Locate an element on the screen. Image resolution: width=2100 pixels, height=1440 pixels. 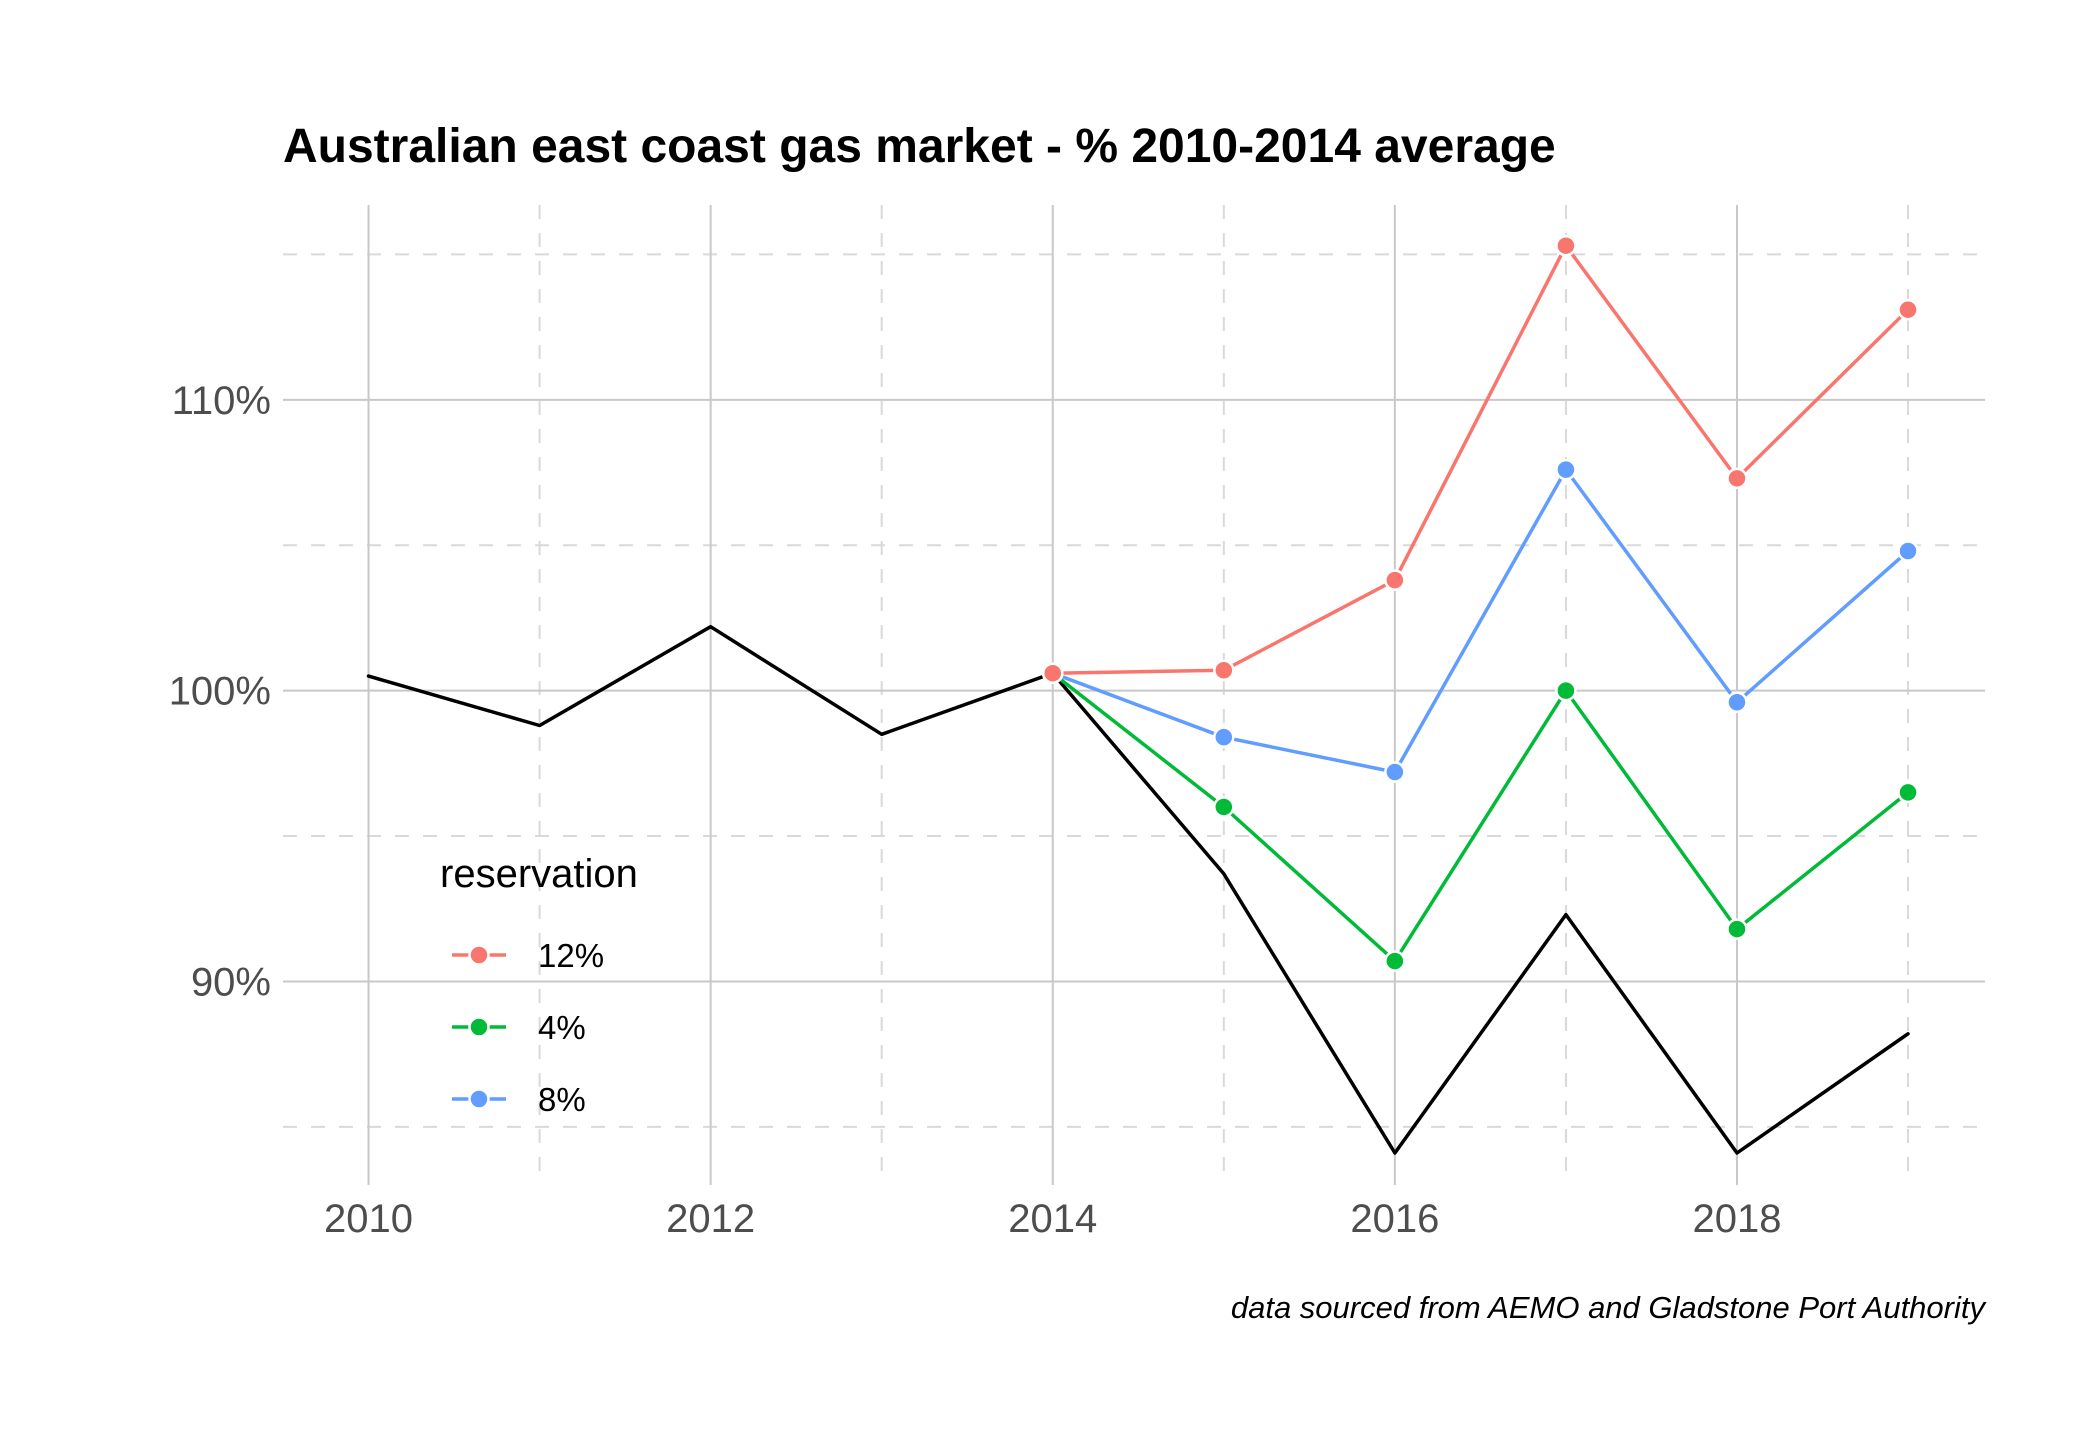
data-point-shared-2014 is located at coordinates (1052, 673).